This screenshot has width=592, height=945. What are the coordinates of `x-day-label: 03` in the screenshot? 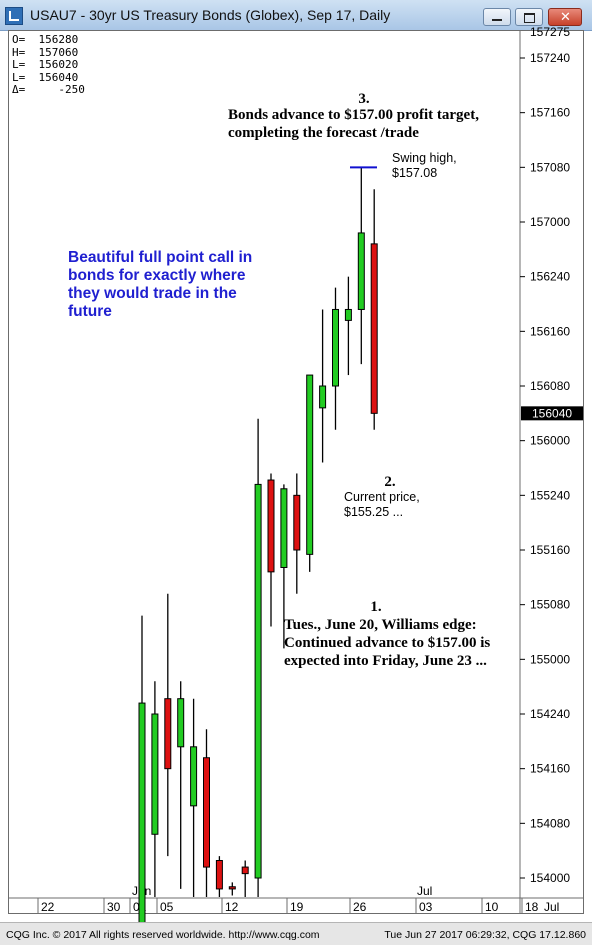 It's located at (426, 907).